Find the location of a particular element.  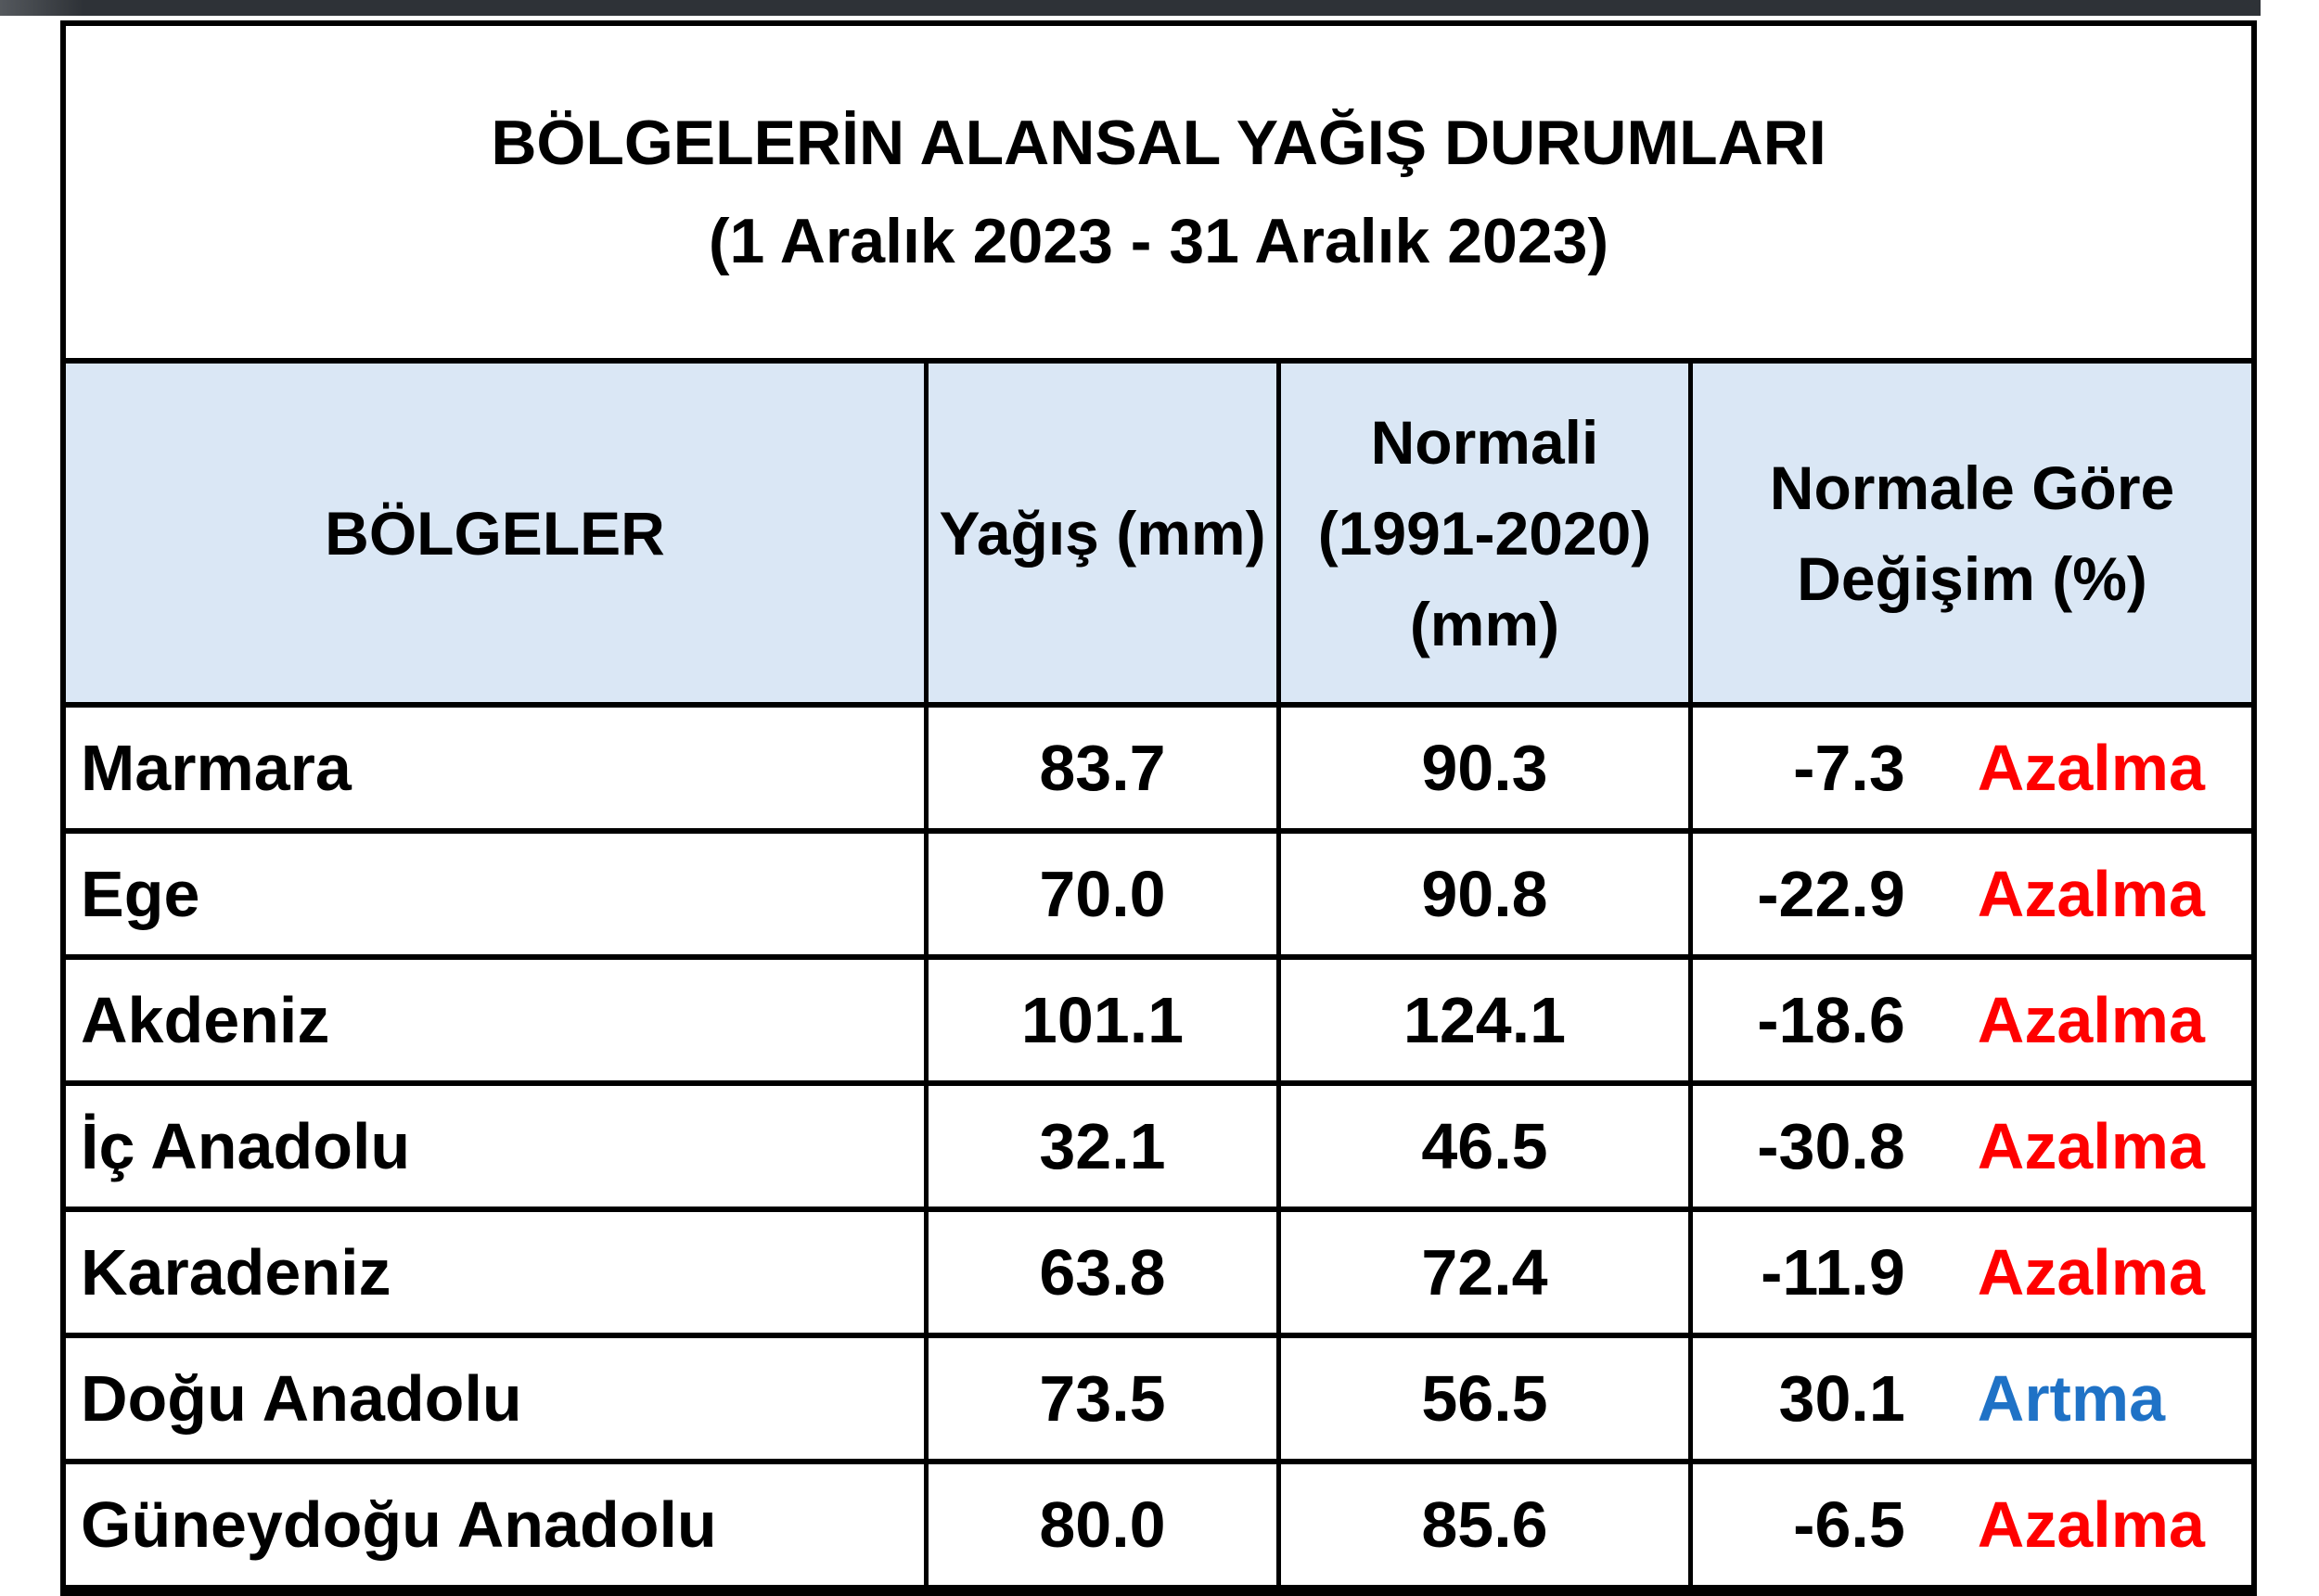

change-value: -30.8 is located at coordinates (1831, 1146).